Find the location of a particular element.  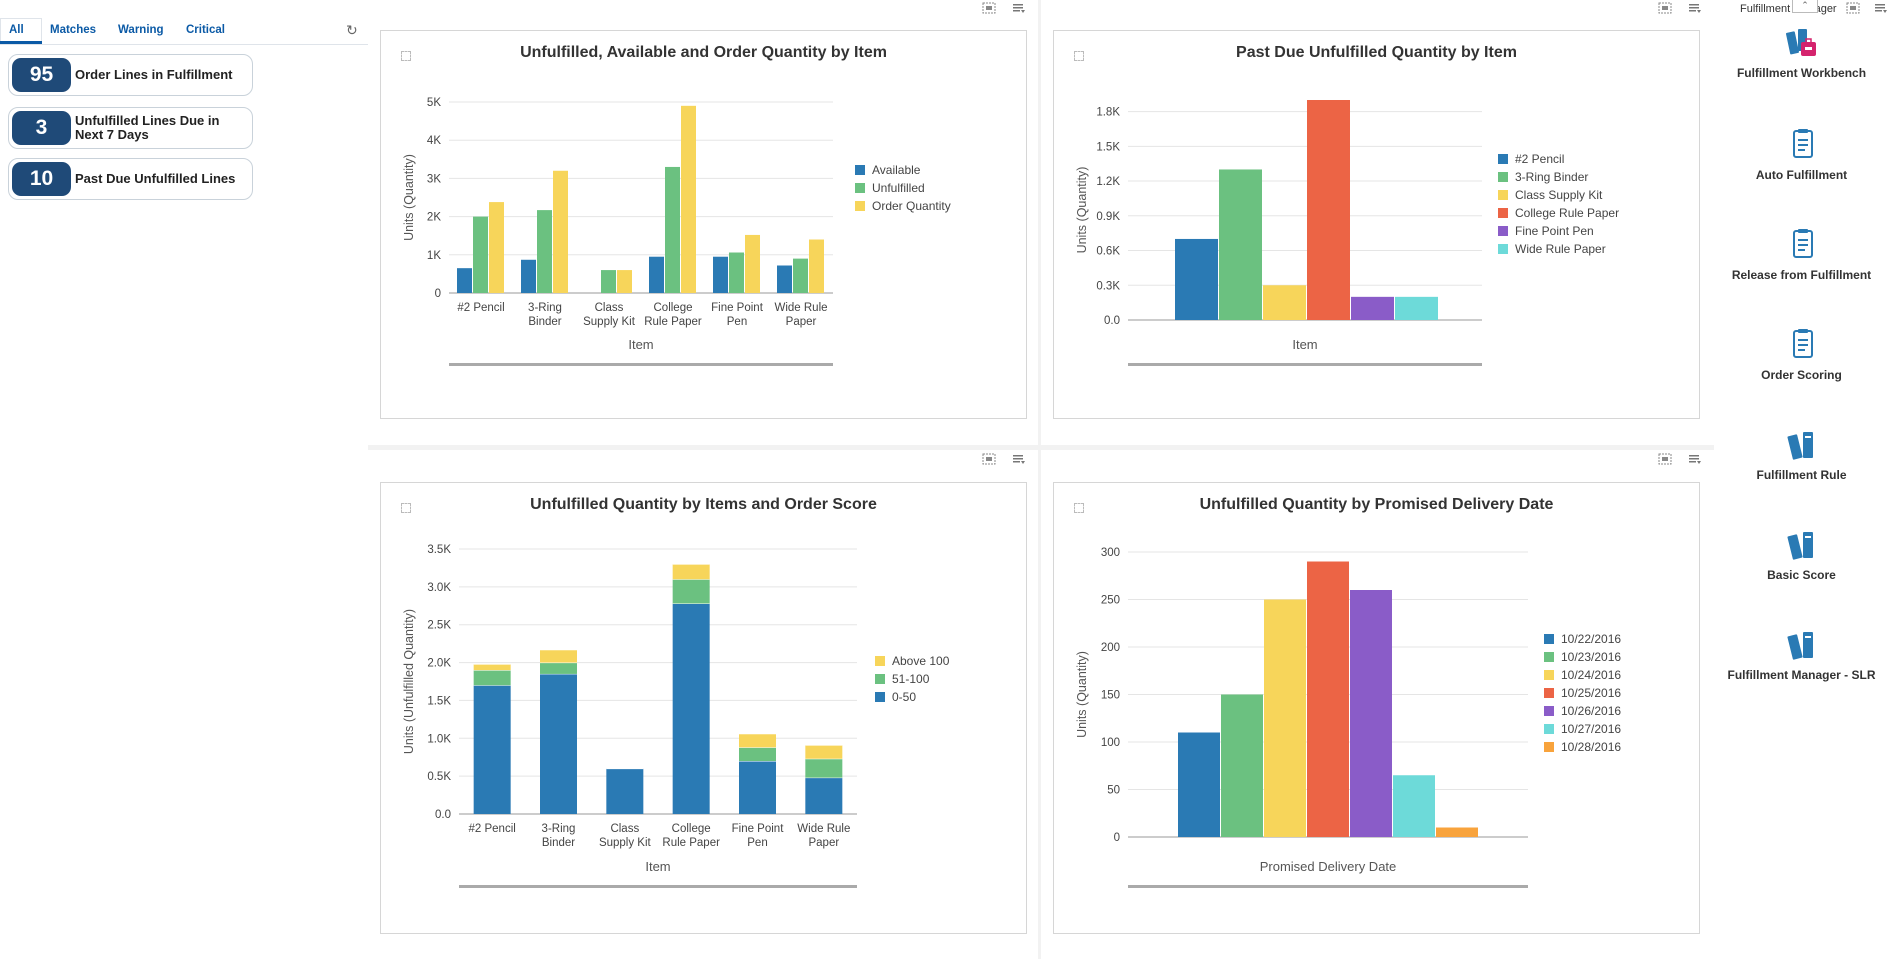

legend-label: Fine Point Pen is located at coordinates (1554, 231).